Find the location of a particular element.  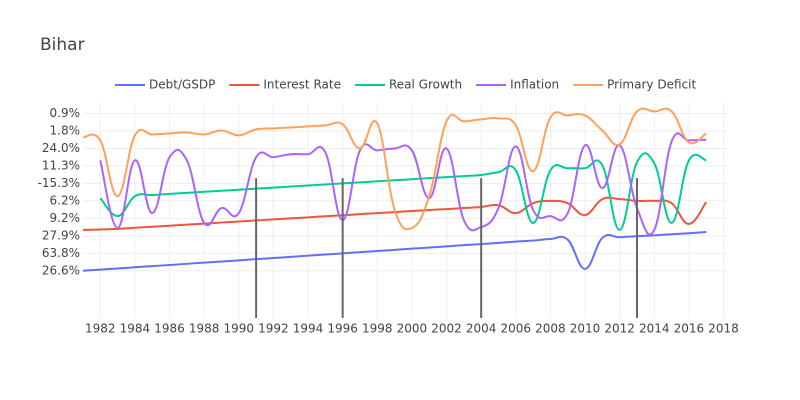

y-tick-label: 24.0% is located at coordinates (61, 148).